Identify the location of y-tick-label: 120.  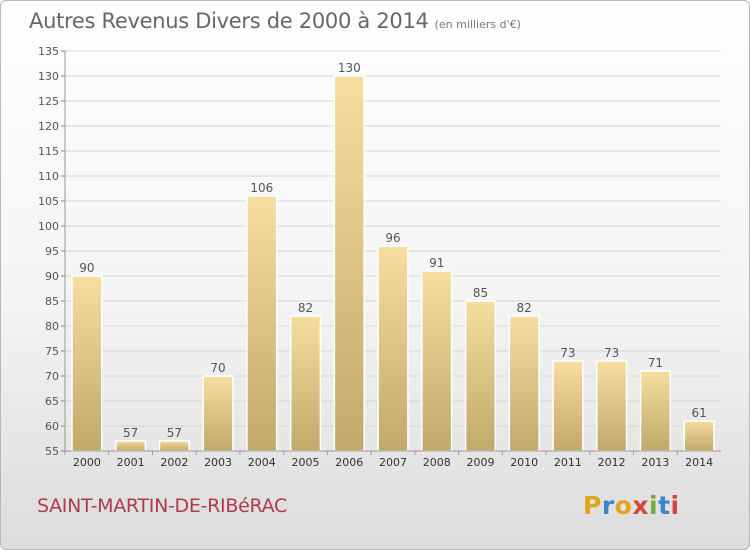
(48, 126).